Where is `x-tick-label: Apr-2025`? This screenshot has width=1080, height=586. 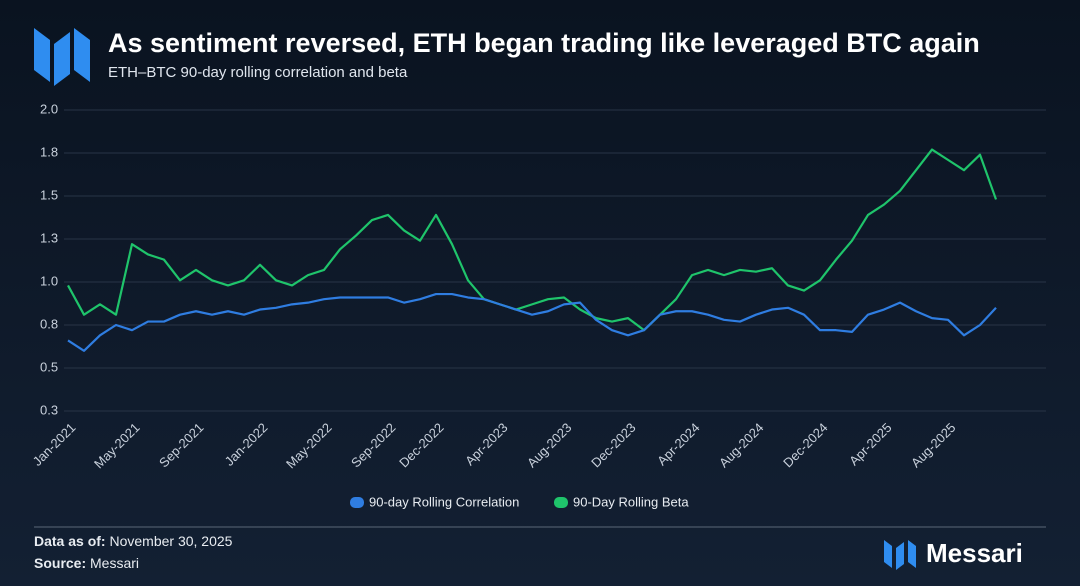 x-tick-label: Apr-2025 is located at coordinates (870, 444).